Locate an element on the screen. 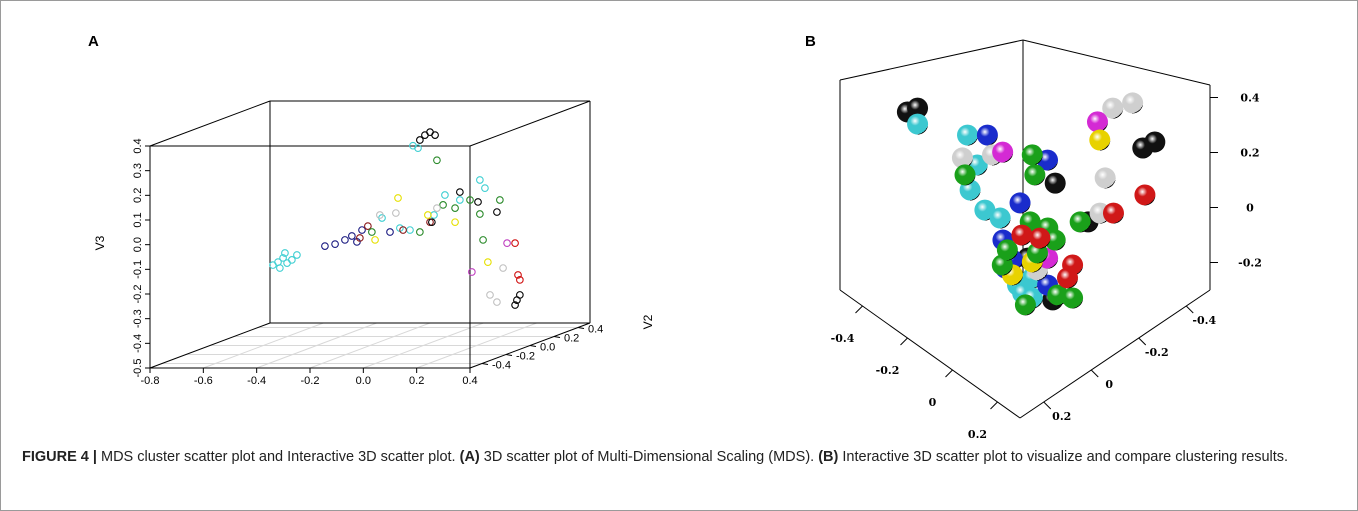  x-tick-label: 0.4 is located at coordinates (469, 381).